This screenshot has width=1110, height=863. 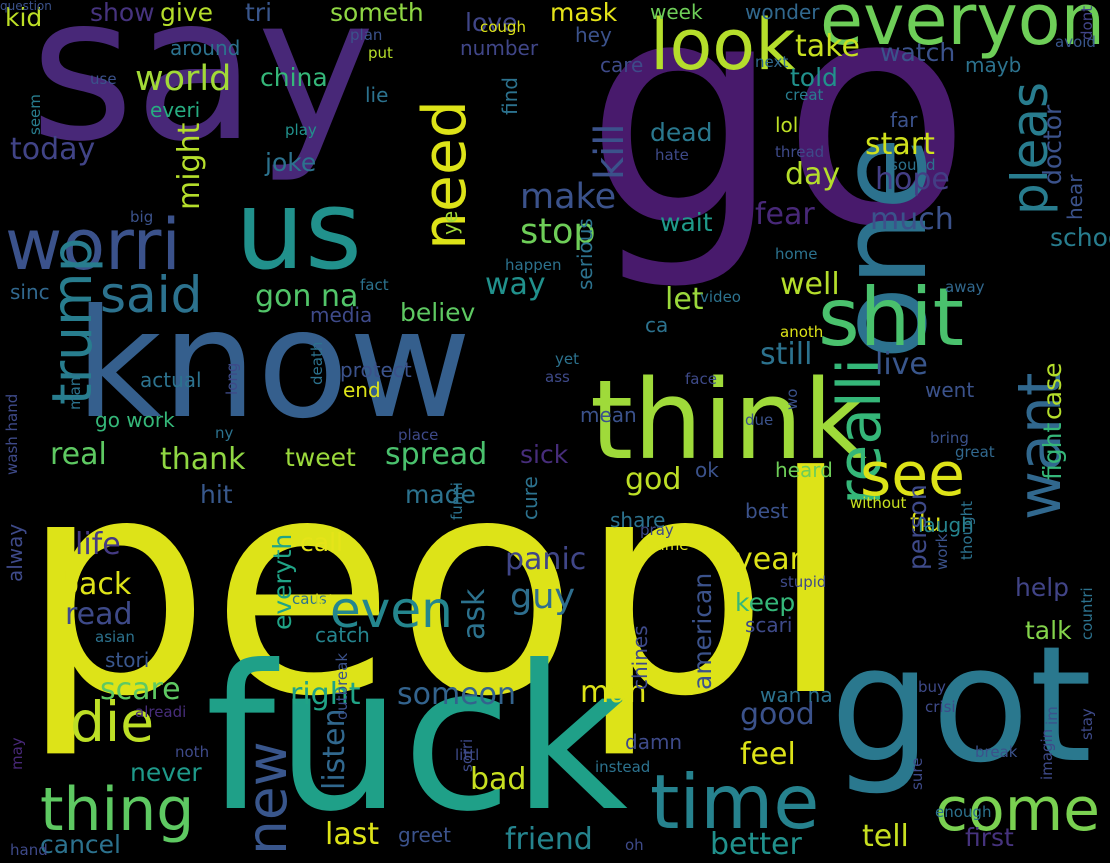 I want to click on word-ask: ask, so click(x=474, y=614).